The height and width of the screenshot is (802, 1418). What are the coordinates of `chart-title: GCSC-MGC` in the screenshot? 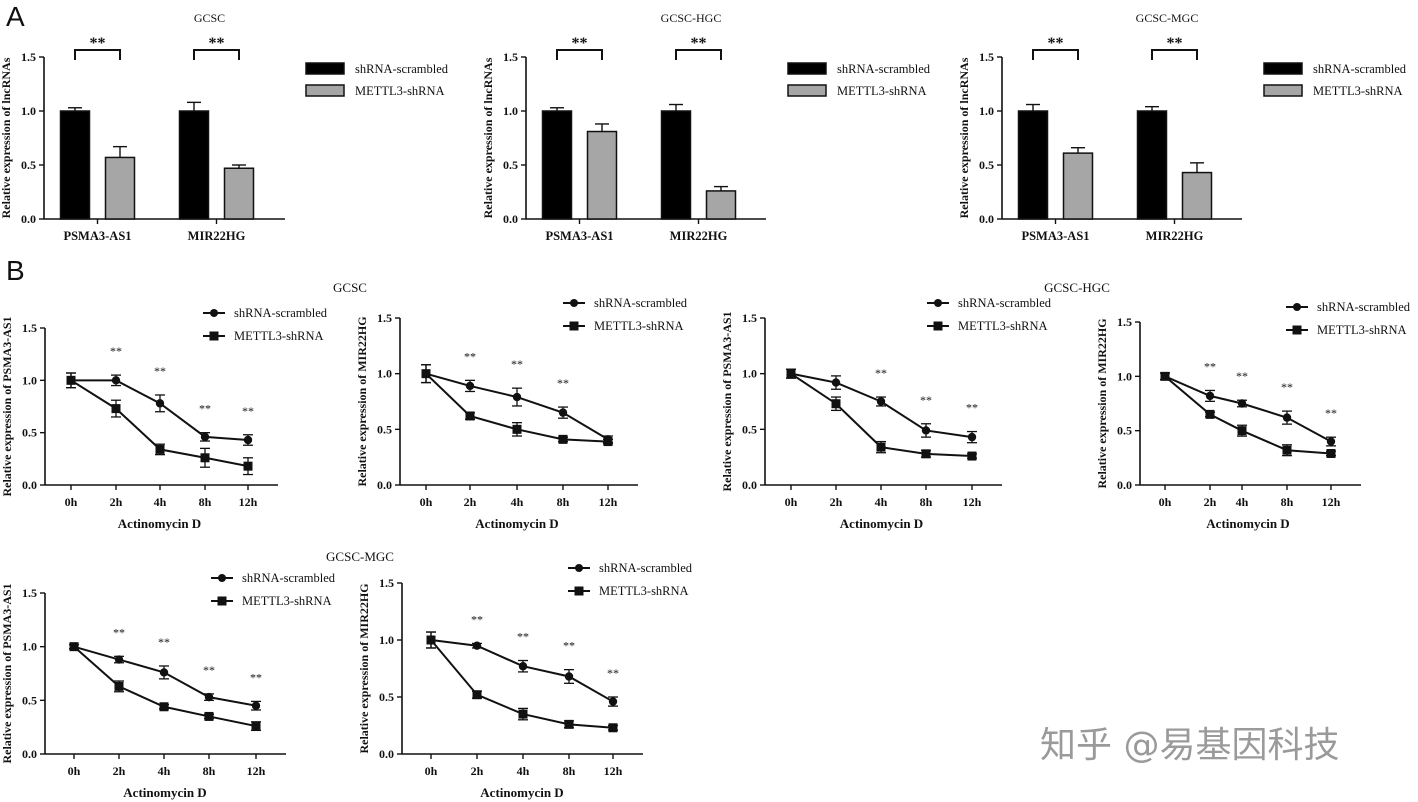 It's located at (1167, 18).